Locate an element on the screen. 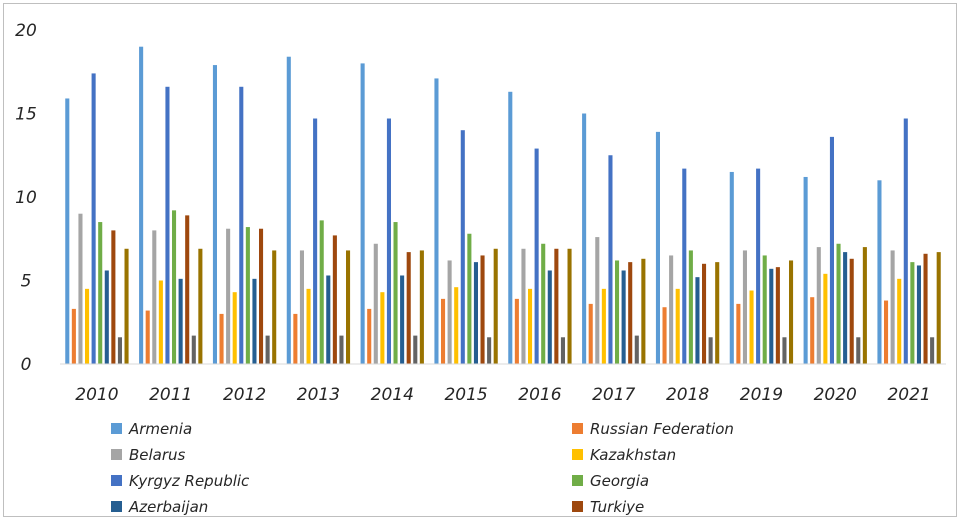 The image size is (961, 521). bar-kazakhstan-2018 is located at coordinates (677, 326).